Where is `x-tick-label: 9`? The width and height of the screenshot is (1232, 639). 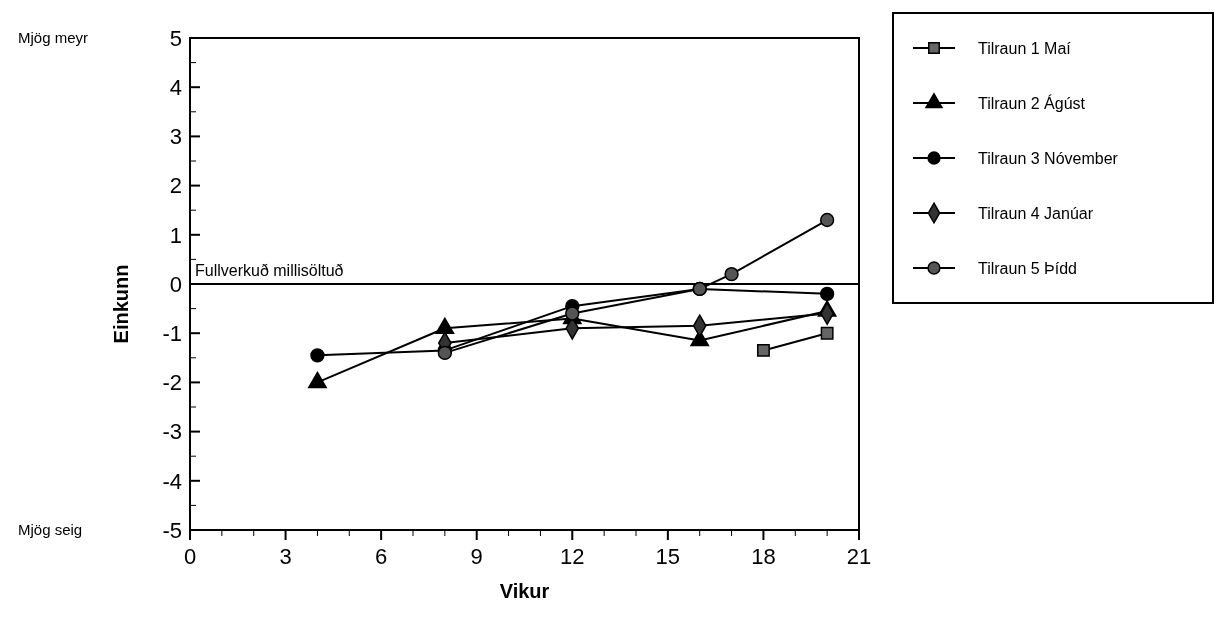
x-tick-label: 9 is located at coordinates (476, 556).